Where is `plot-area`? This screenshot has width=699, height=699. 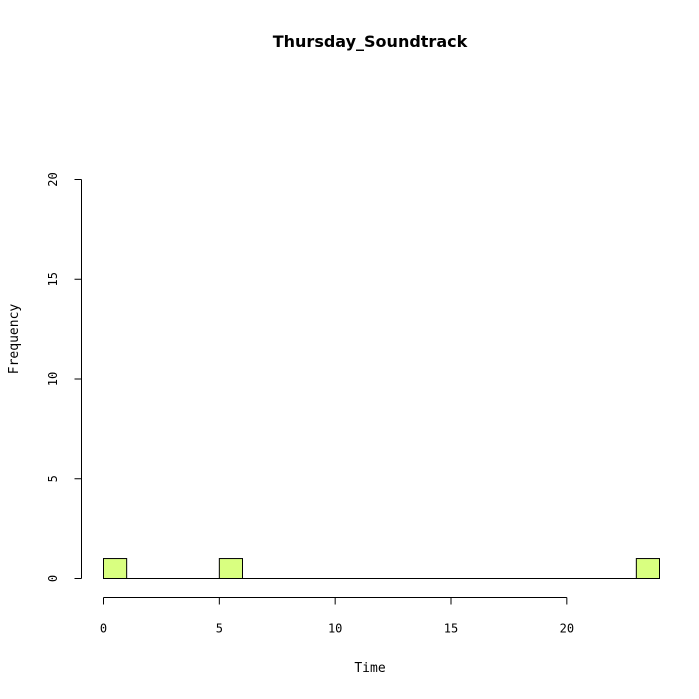 plot-area is located at coordinates (381, 568).